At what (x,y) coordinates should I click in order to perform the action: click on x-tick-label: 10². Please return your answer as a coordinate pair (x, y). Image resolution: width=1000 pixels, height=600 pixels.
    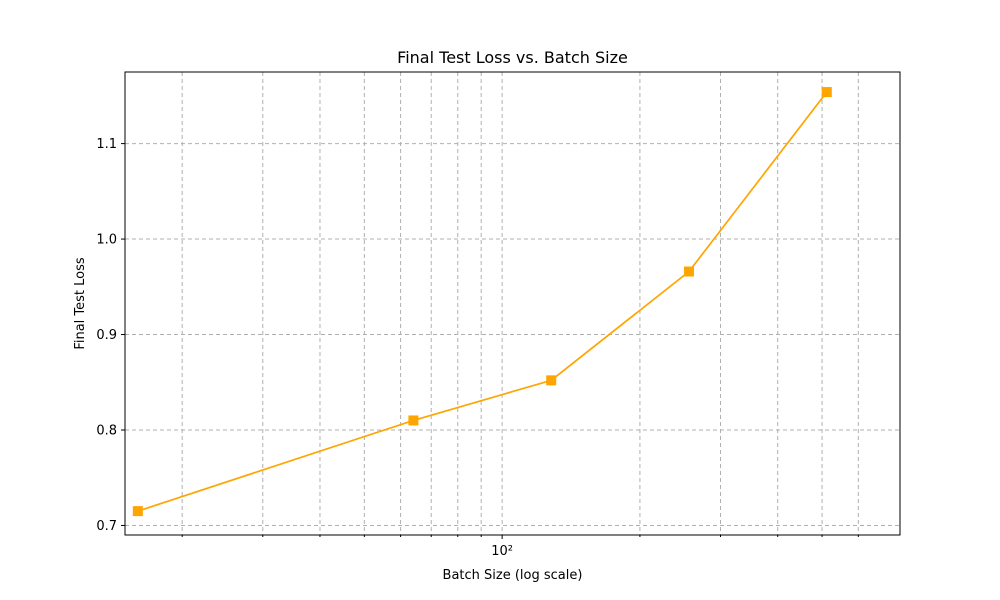
    Looking at the image, I should click on (502, 551).